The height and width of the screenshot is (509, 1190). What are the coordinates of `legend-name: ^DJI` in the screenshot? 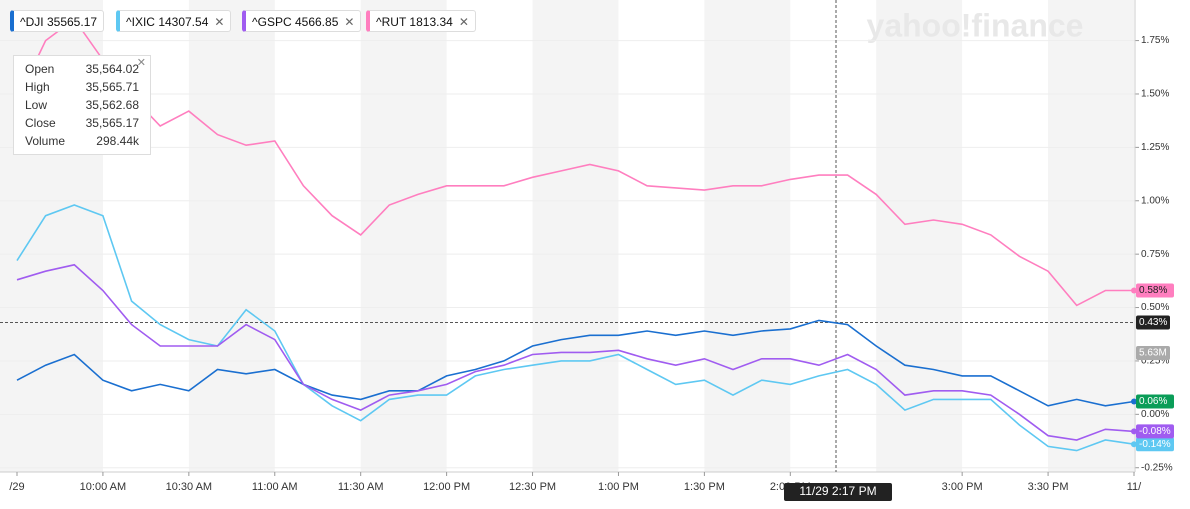 It's located at (32, 22).